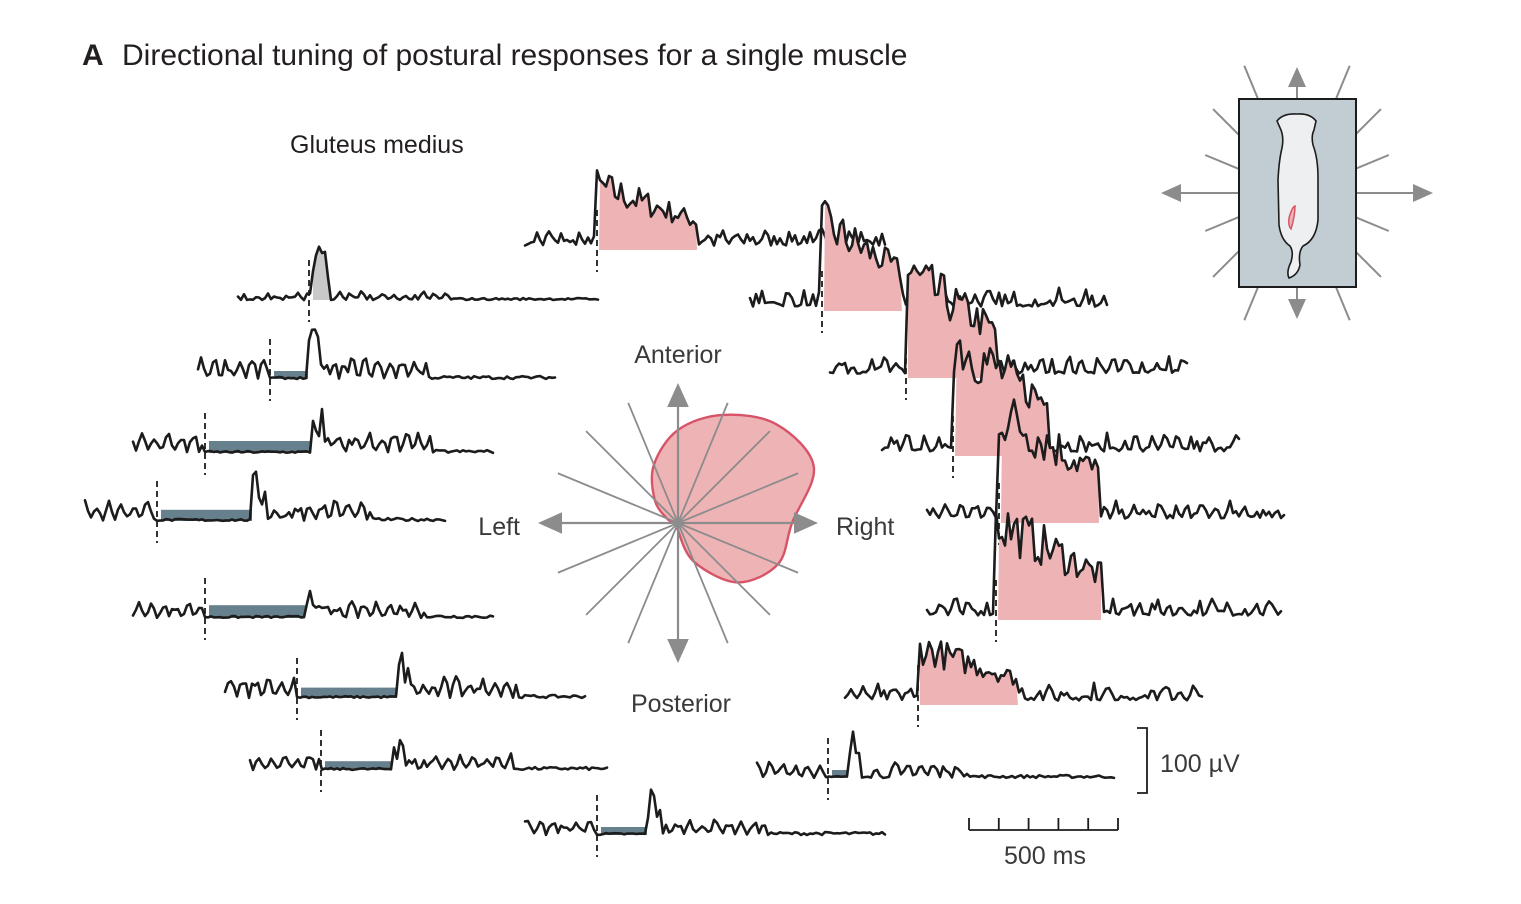 The height and width of the screenshot is (904, 1521). I want to click on label-posterior: Posterior, so click(681, 704).